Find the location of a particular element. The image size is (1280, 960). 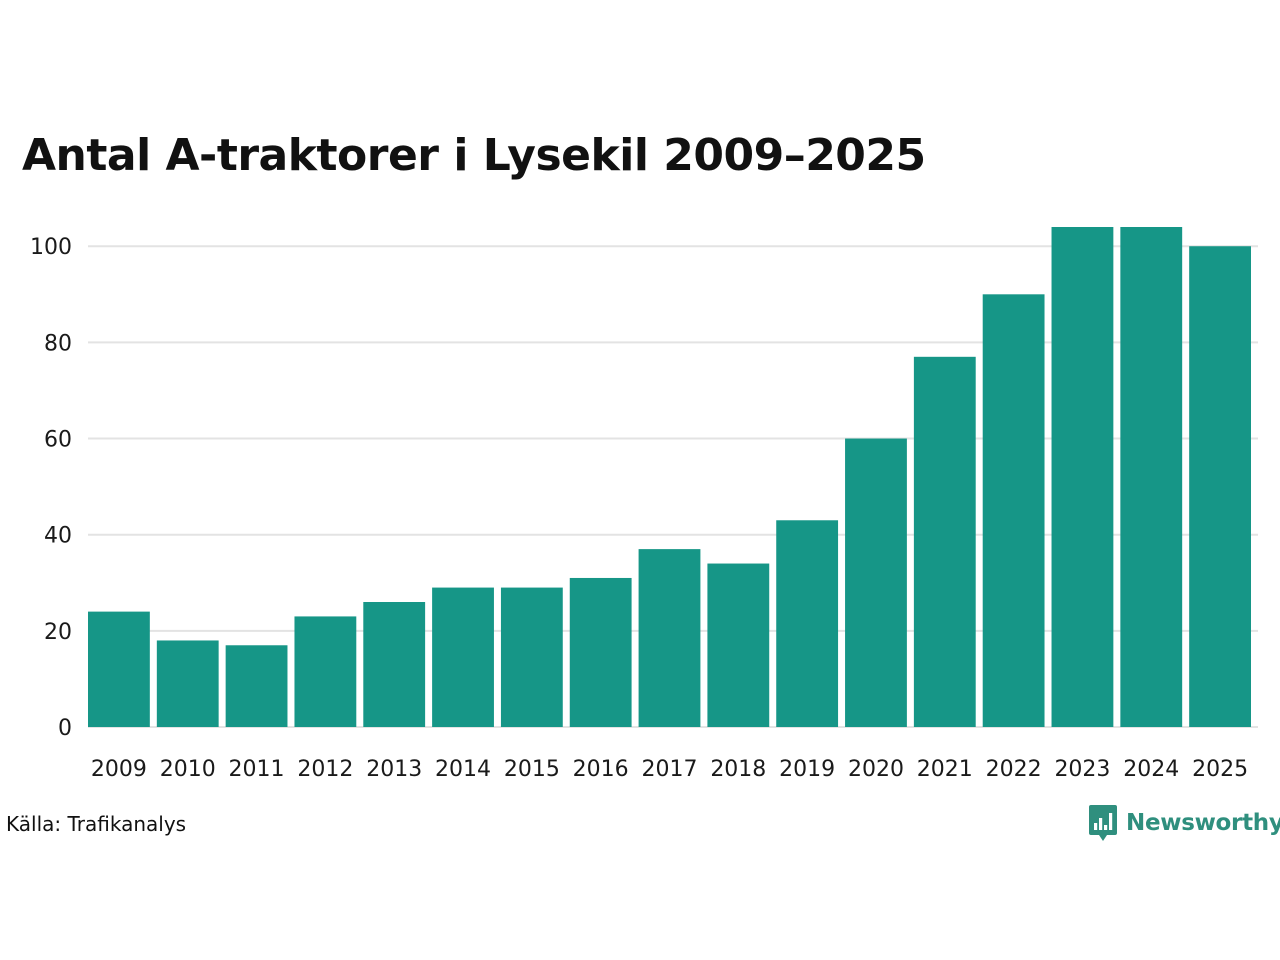

bar-2017 is located at coordinates (669, 638).